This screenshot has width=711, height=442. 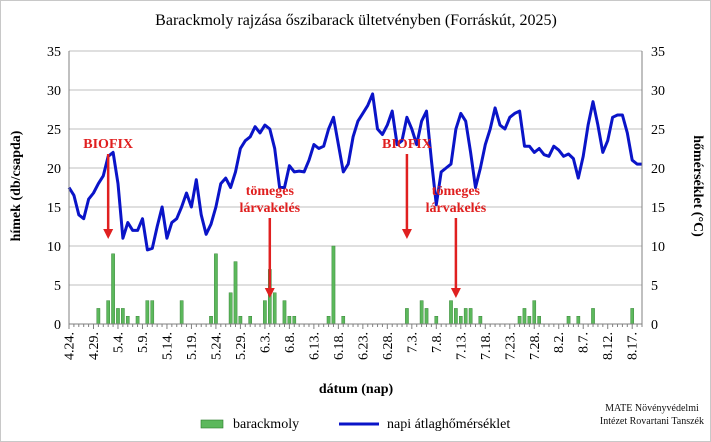 What do you see at coordinates (559, 342) in the screenshot?
I see `x-tick-label-20: 8.2.` at bounding box center [559, 342].